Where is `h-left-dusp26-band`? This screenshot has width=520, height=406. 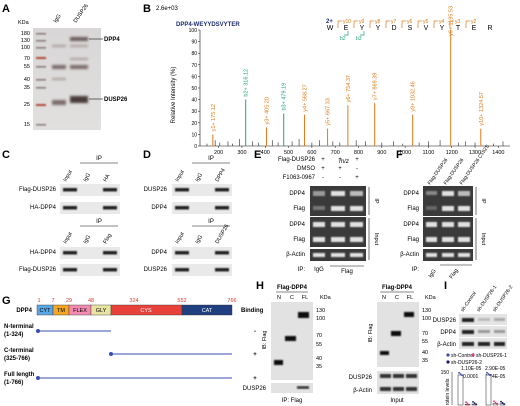
h-left-dusp26-band is located at coordinates (303, 387).